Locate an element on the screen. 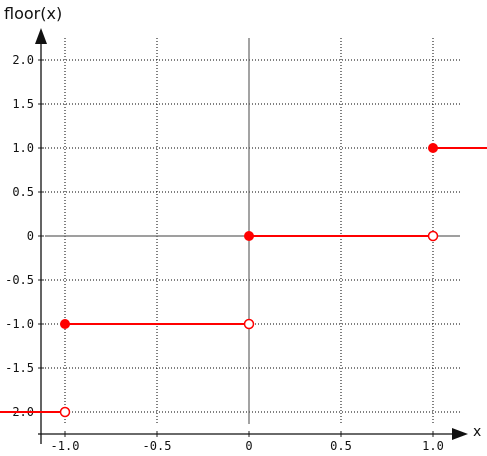 This screenshot has width=487, height=456. y-tick-label: -0.5 is located at coordinates (19, 280).